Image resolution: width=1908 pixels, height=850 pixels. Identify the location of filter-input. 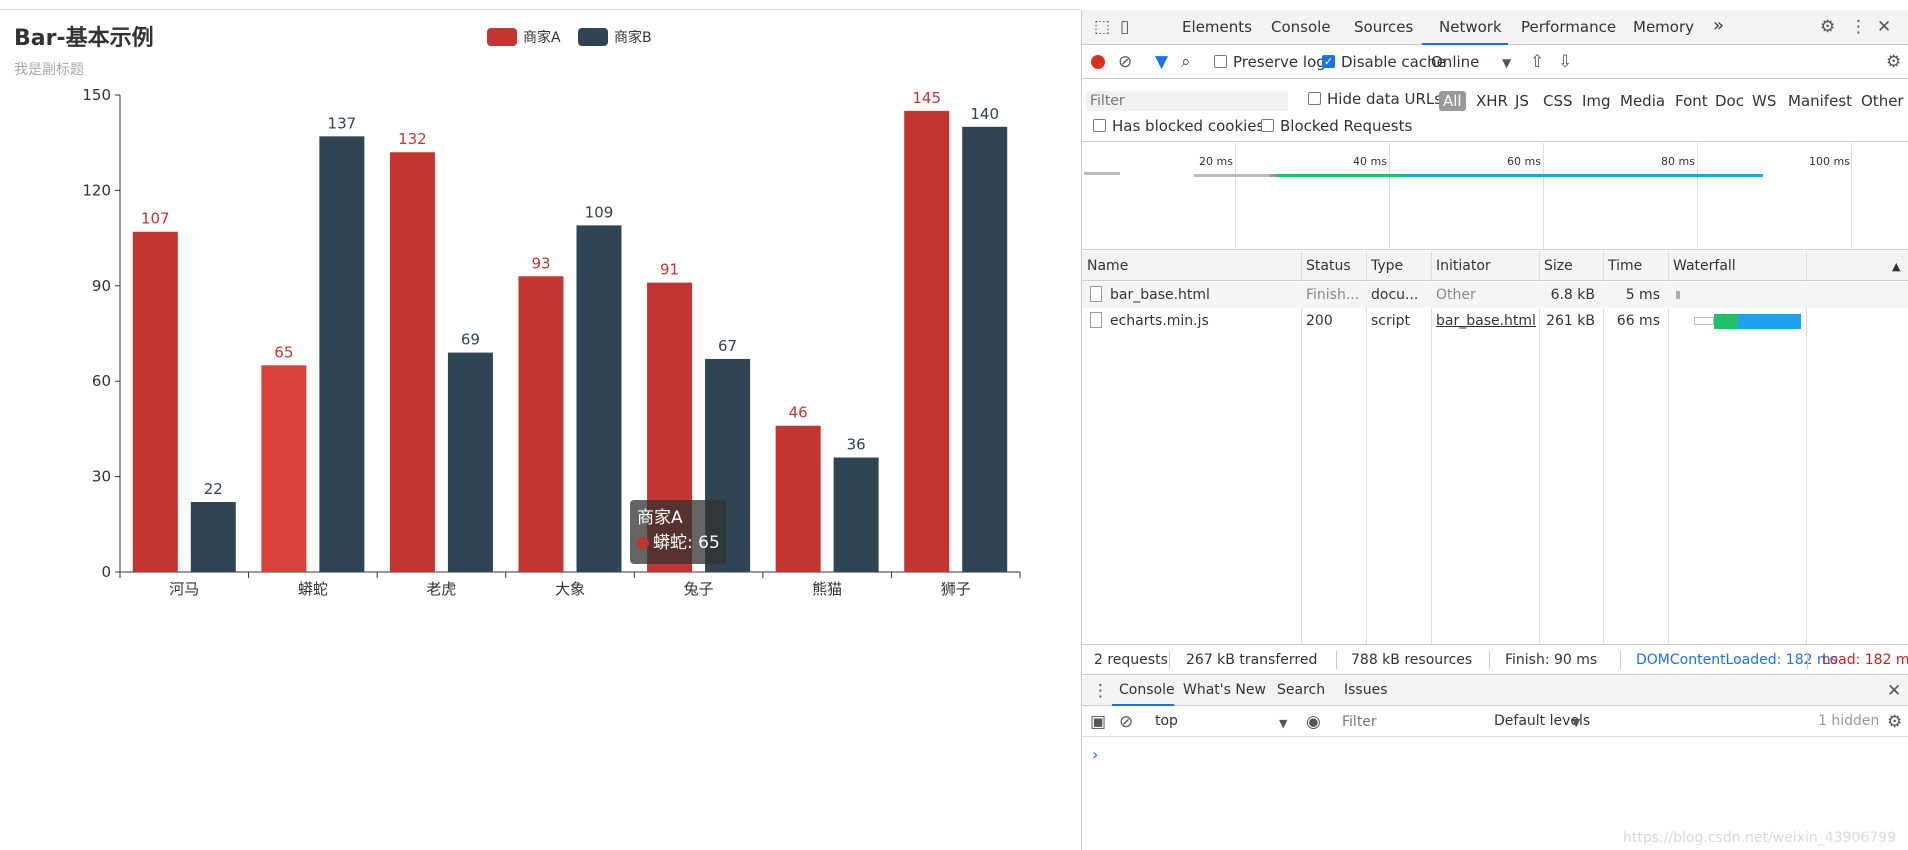
(1187, 101).